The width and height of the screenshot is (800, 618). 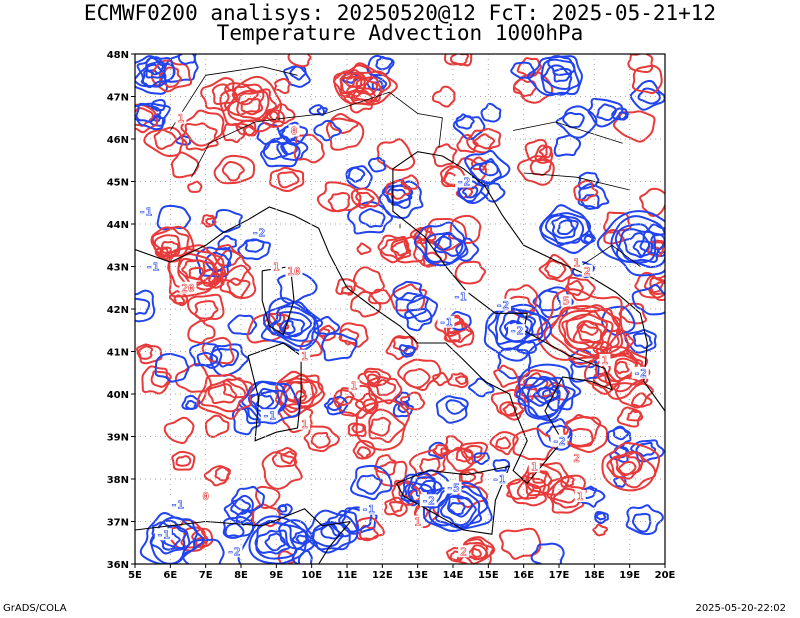 What do you see at coordinates (241, 575) in the screenshot?
I see `x-tick-label: 8E` at bounding box center [241, 575].